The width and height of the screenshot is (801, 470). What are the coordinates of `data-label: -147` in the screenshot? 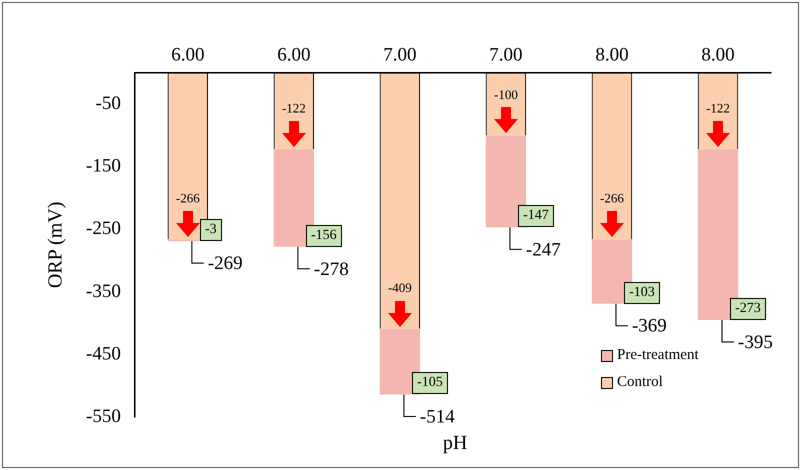 It's located at (536, 216).